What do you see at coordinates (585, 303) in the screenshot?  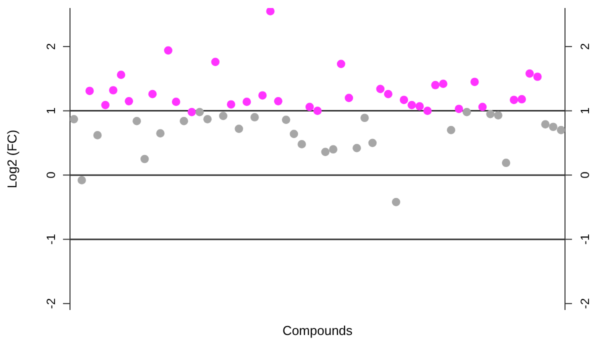 I see `y2-tick-label: -2` at bounding box center [585, 303].